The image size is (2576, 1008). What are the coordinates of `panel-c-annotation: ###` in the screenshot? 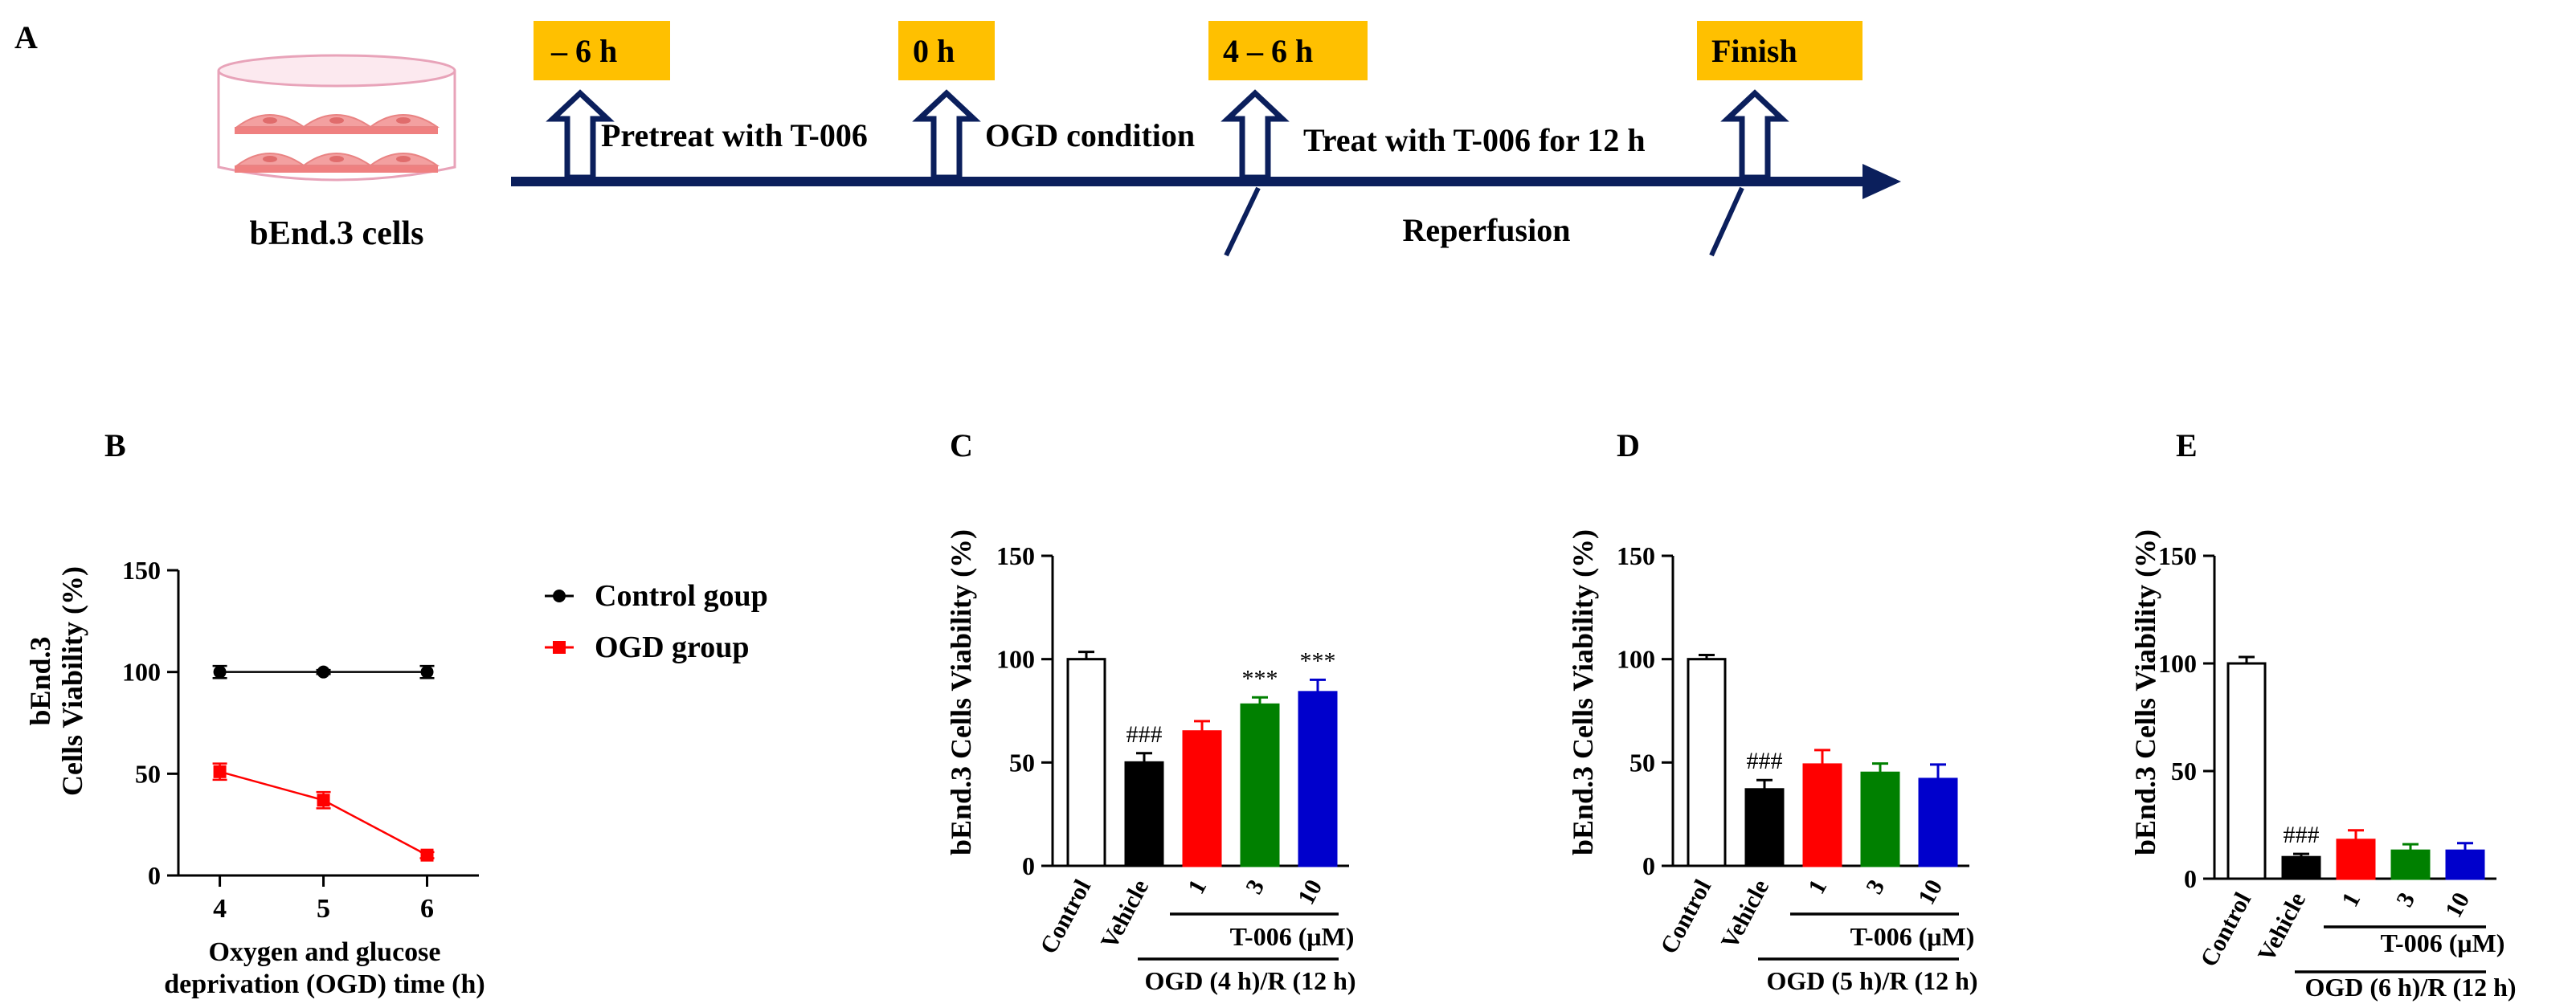 It's located at (1144, 734).